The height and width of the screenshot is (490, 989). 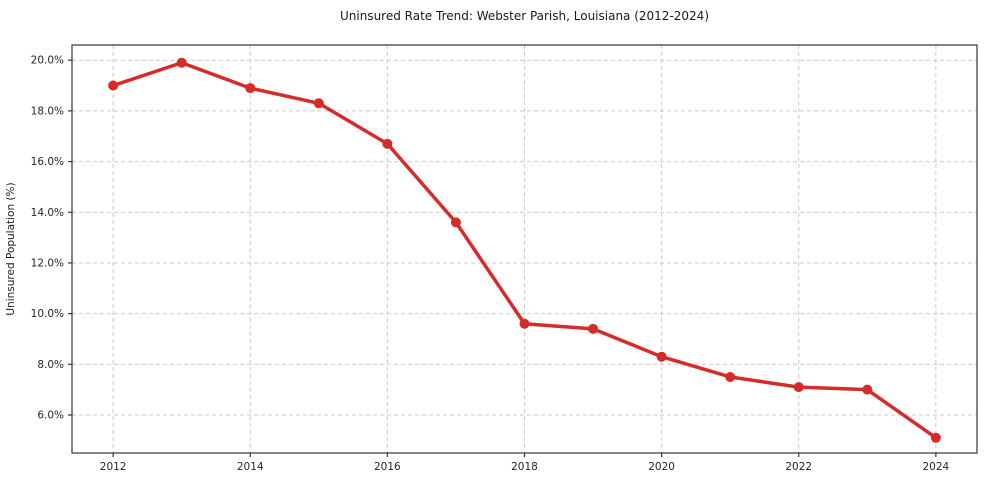 I want to click on data-point-2020, so click(x=661, y=356).